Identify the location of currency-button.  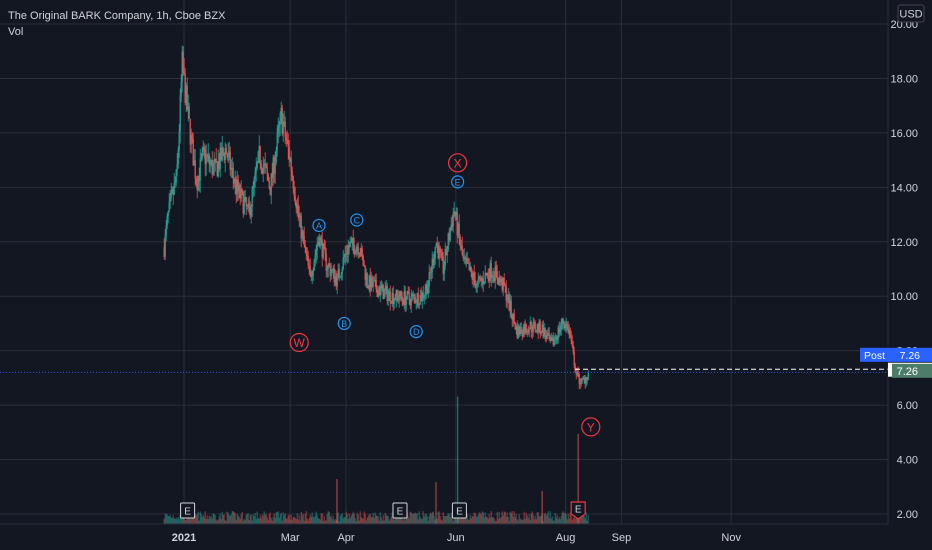
(911, 13).